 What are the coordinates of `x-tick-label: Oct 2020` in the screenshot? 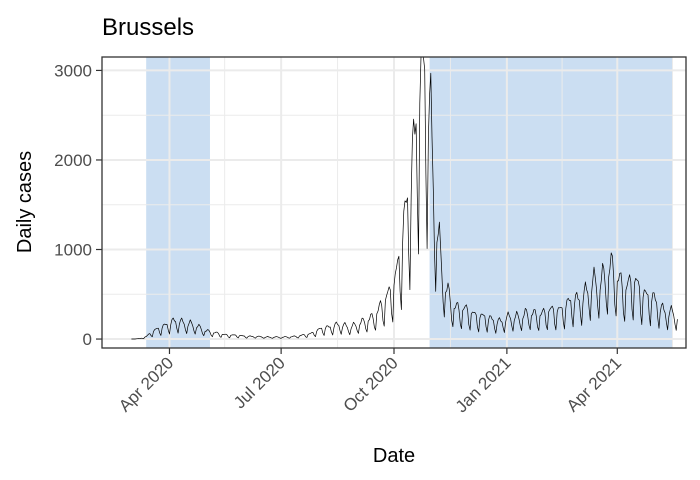 It's located at (371, 384).